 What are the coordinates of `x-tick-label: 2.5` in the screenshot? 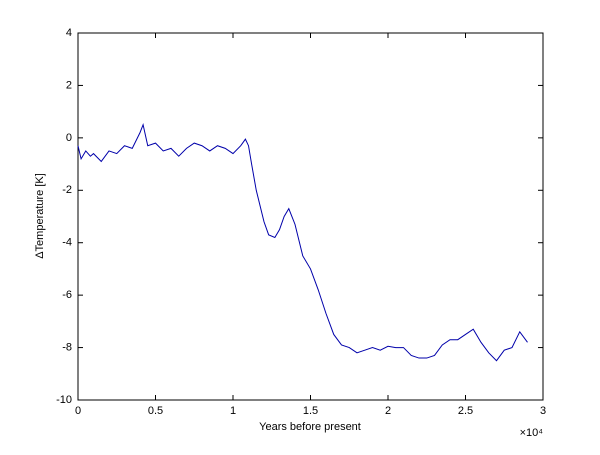 It's located at (465, 411).